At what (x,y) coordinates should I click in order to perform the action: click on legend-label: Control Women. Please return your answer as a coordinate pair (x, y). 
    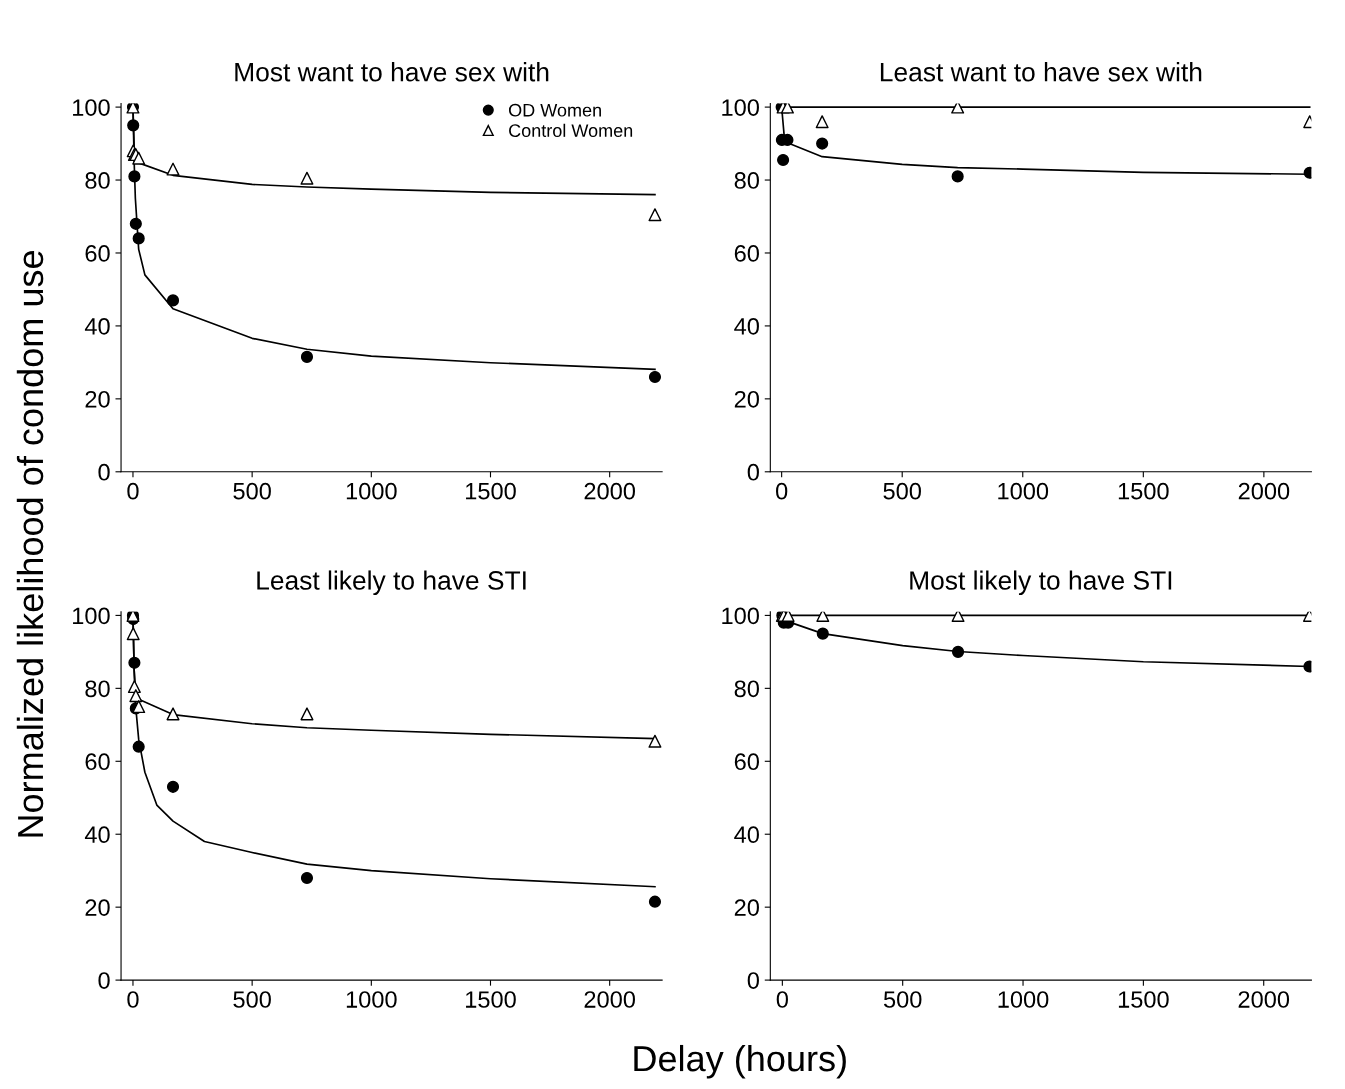
    Looking at the image, I should click on (571, 130).